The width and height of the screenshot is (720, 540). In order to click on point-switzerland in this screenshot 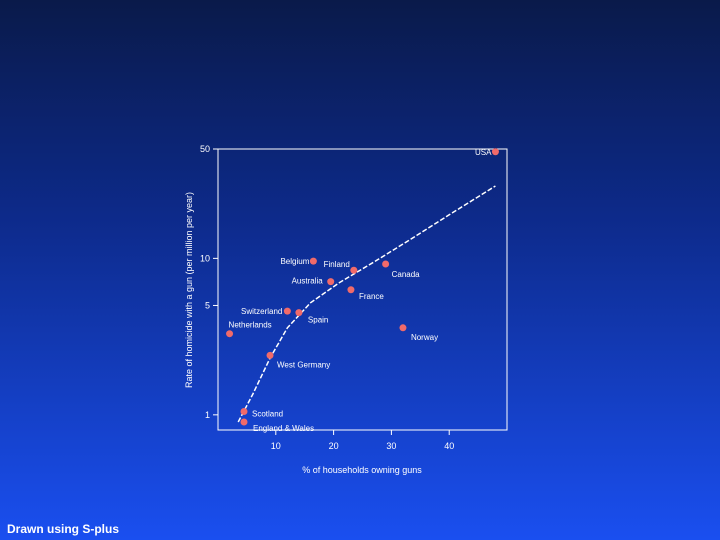, I will do `click(287, 311)`.